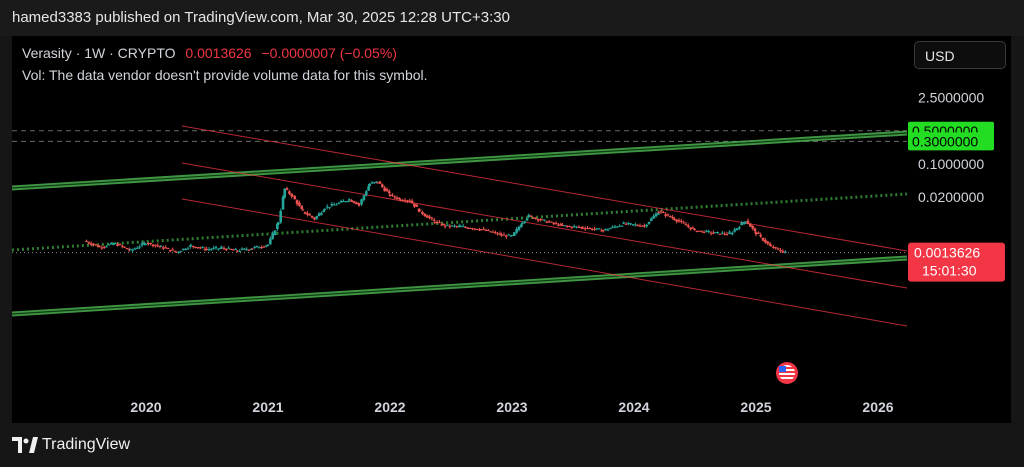 The image size is (1024, 467). I want to click on currency-button: USD, so click(960, 55).